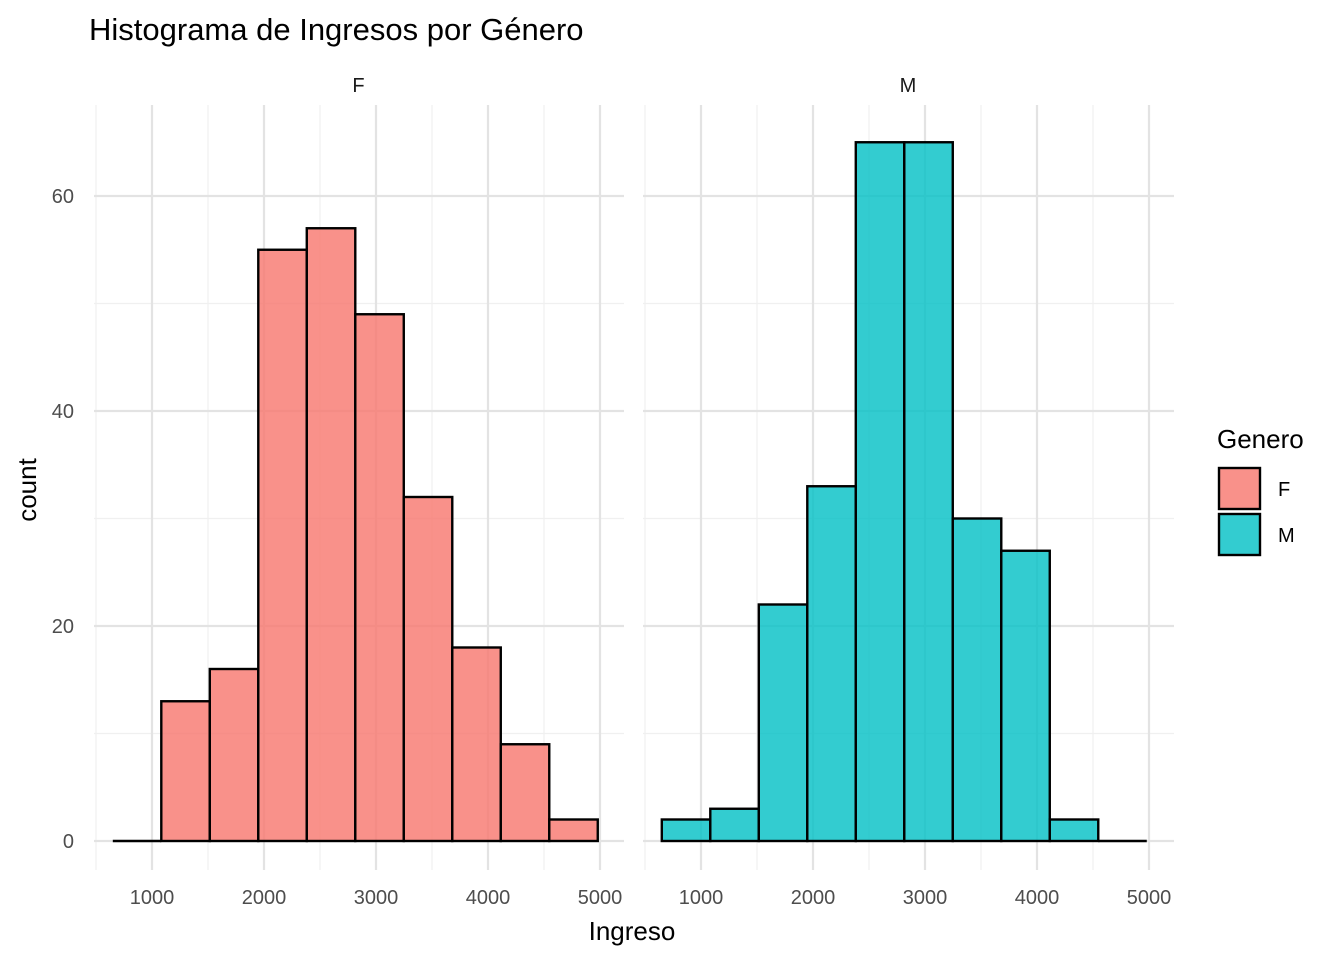  What do you see at coordinates (63, 197) in the screenshot?
I see `y-tick-label: 60` at bounding box center [63, 197].